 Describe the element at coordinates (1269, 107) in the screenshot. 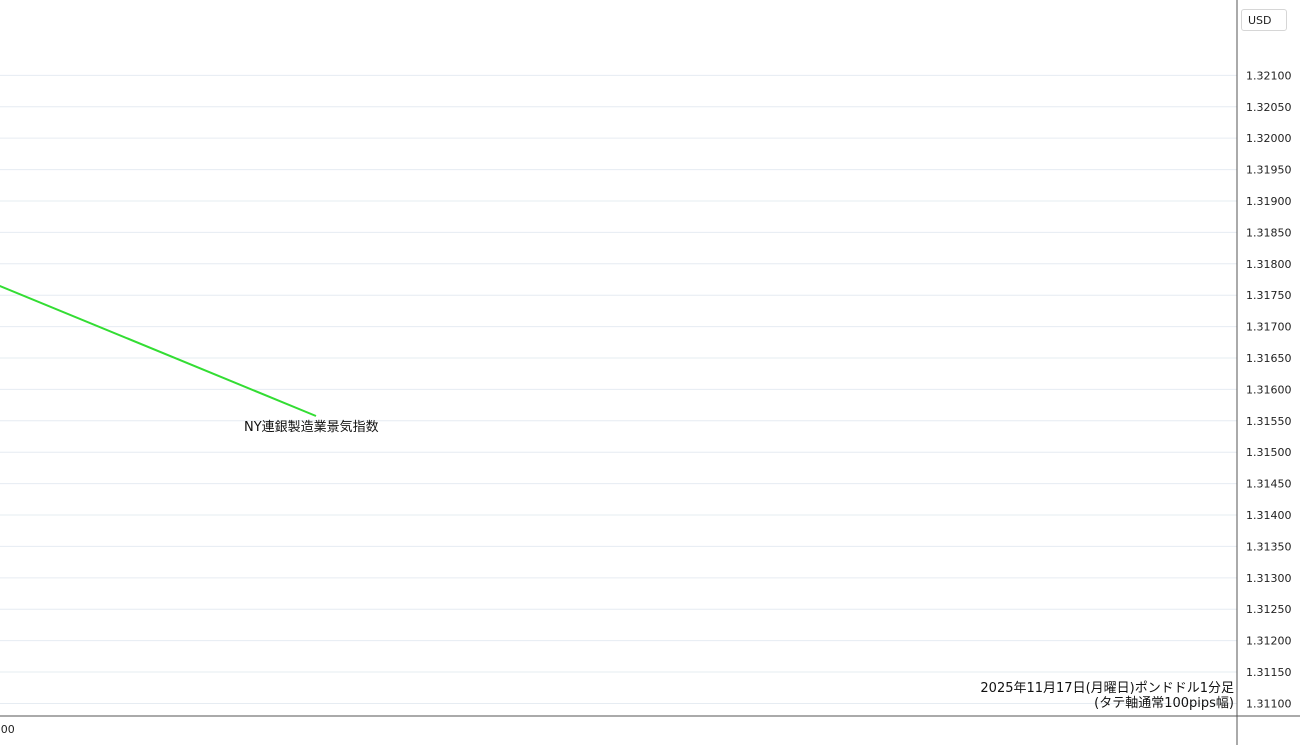

I see `y-tick-label: 1.32050` at that location.